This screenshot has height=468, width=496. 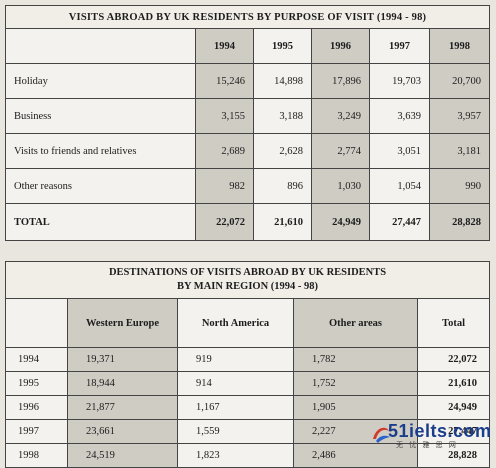 What do you see at coordinates (224, 116) in the screenshot?
I see `data-cell: 3,155` at bounding box center [224, 116].